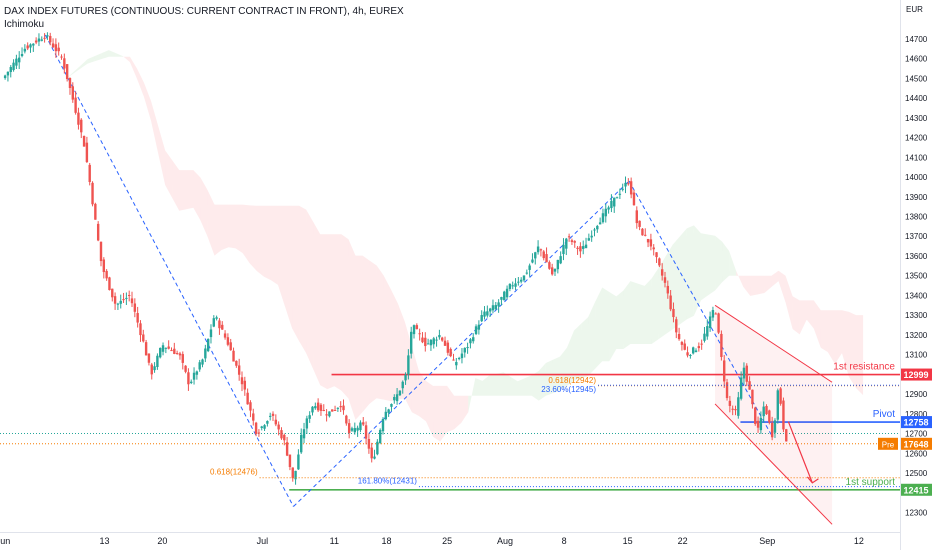 This screenshot has height=555, width=932. What do you see at coordinates (915, 423) in the screenshot?
I see `level-badge-text: 12758` at bounding box center [915, 423].